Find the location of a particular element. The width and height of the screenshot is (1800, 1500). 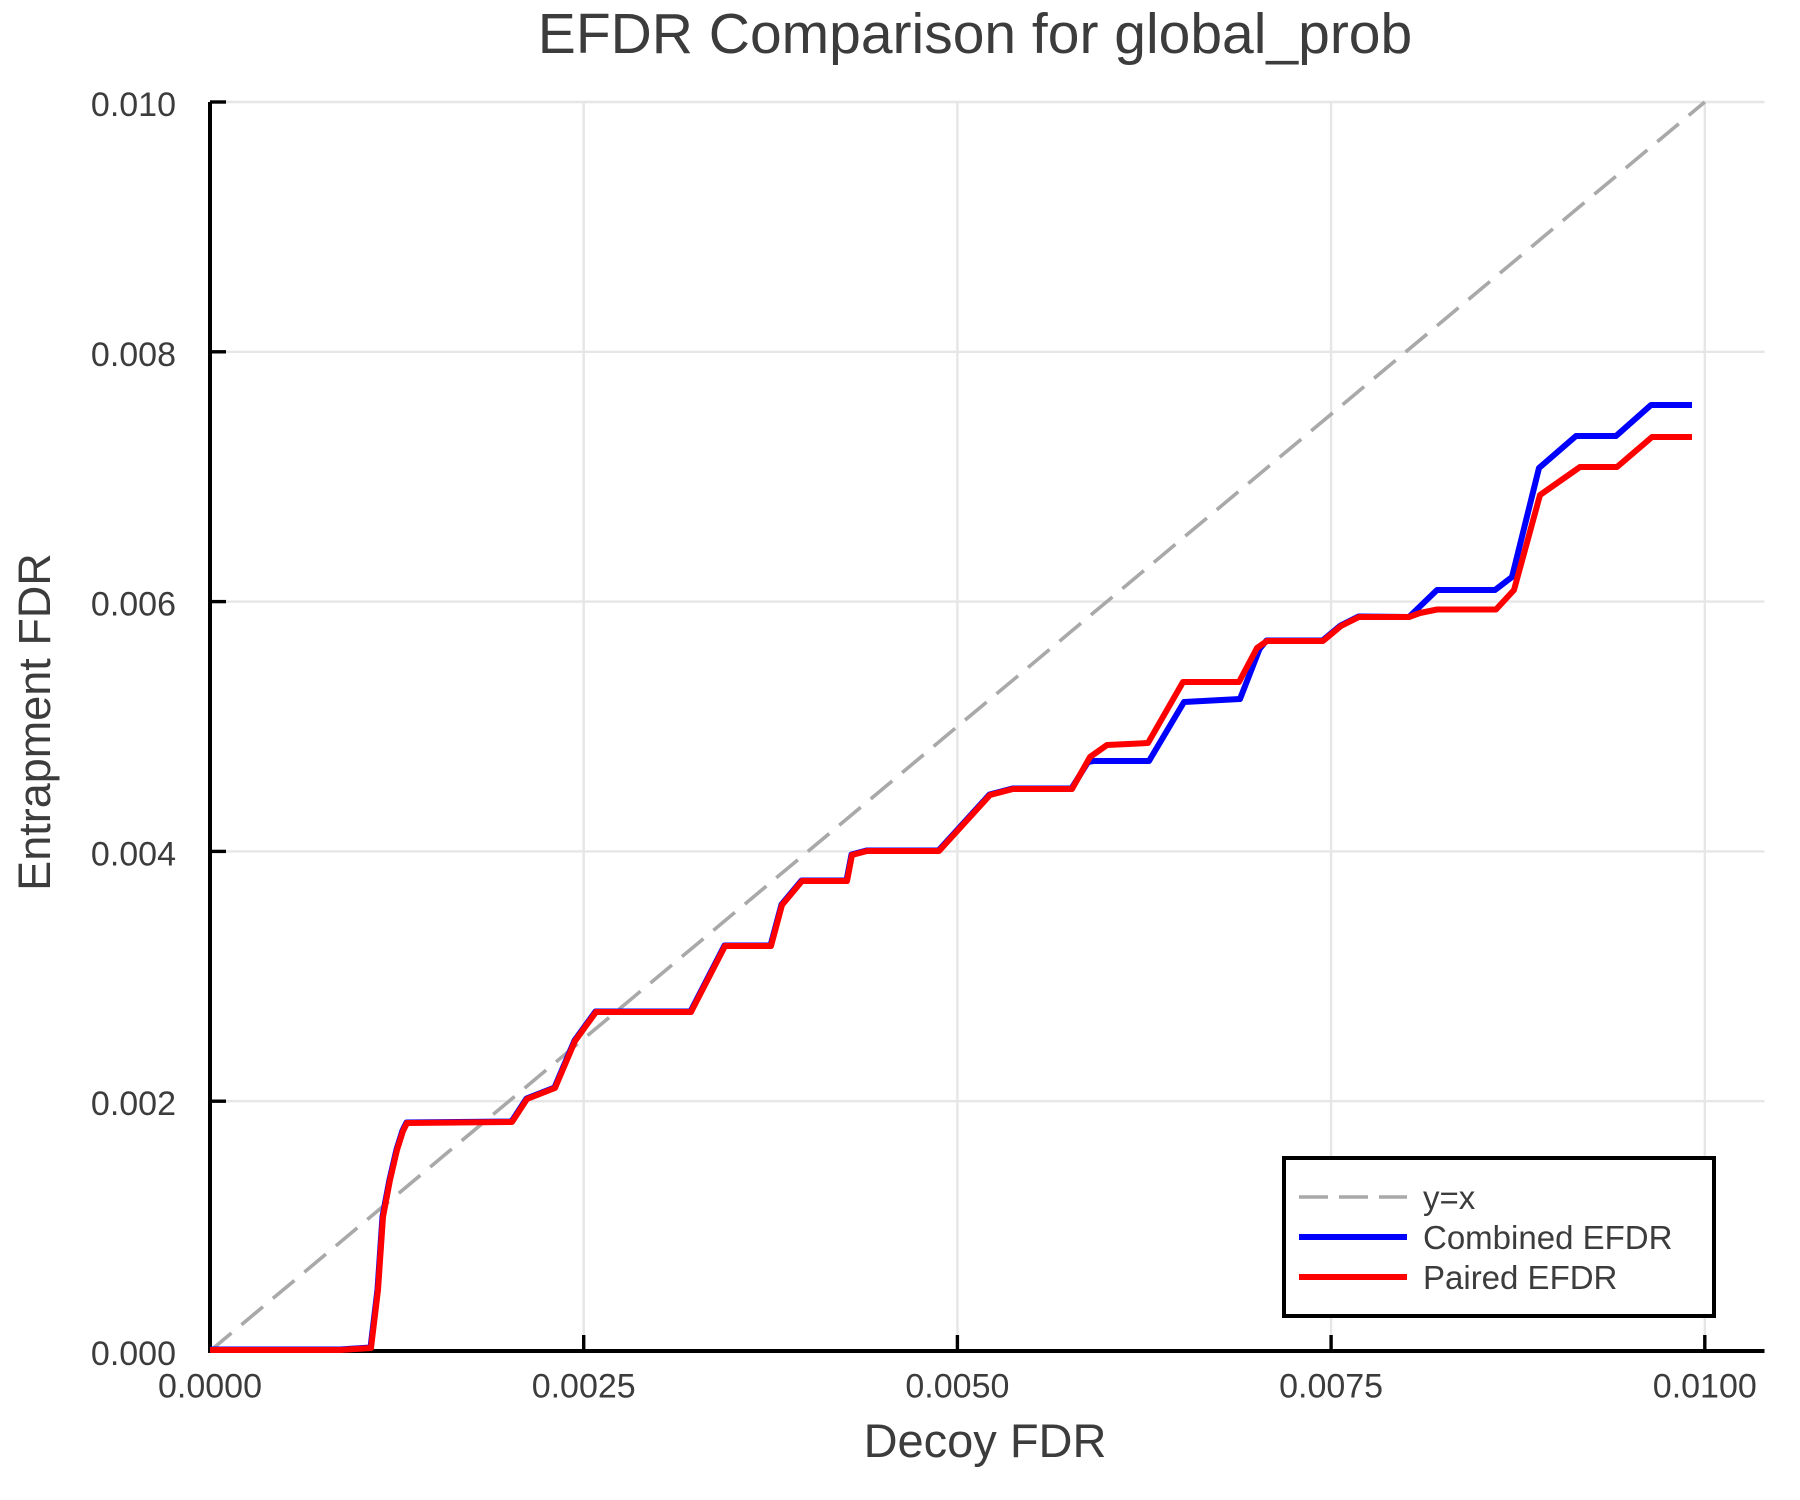

svg-text: Paired EFDR is located at coordinates (1520, 1277).